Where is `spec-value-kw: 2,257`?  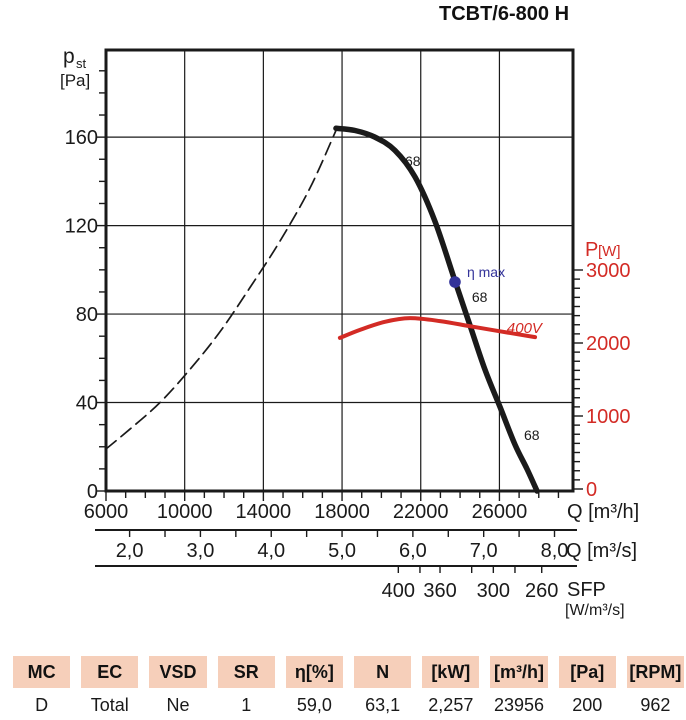 spec-value-kw: 2,257 is located at coordinates (451, 705).